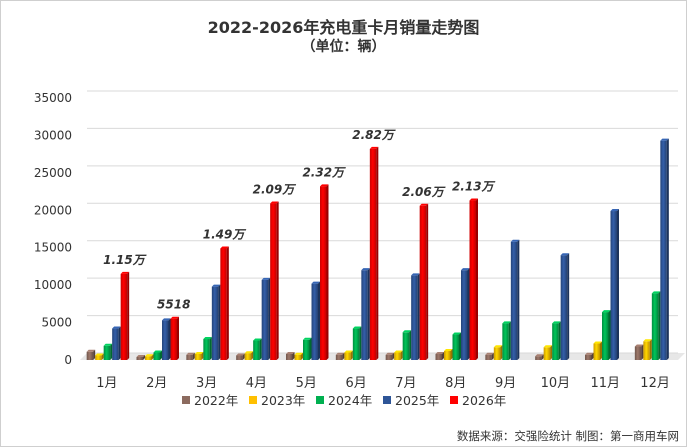 The height and width of the screenshot is (447, 687). What do you see at coordinates (613, 285) in the screenshot?
I see `bar-2025年-11月` at bounding box center [613, 285].